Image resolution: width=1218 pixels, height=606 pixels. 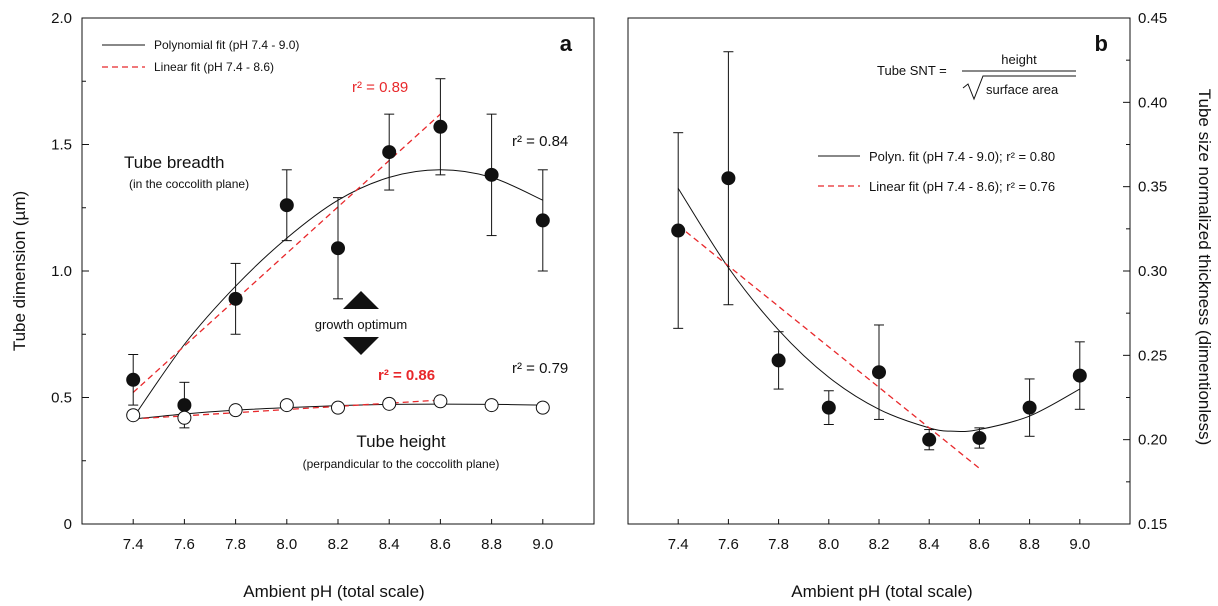 I want to click on y-tick-label: 0.25, so click(x=1152, y=355).